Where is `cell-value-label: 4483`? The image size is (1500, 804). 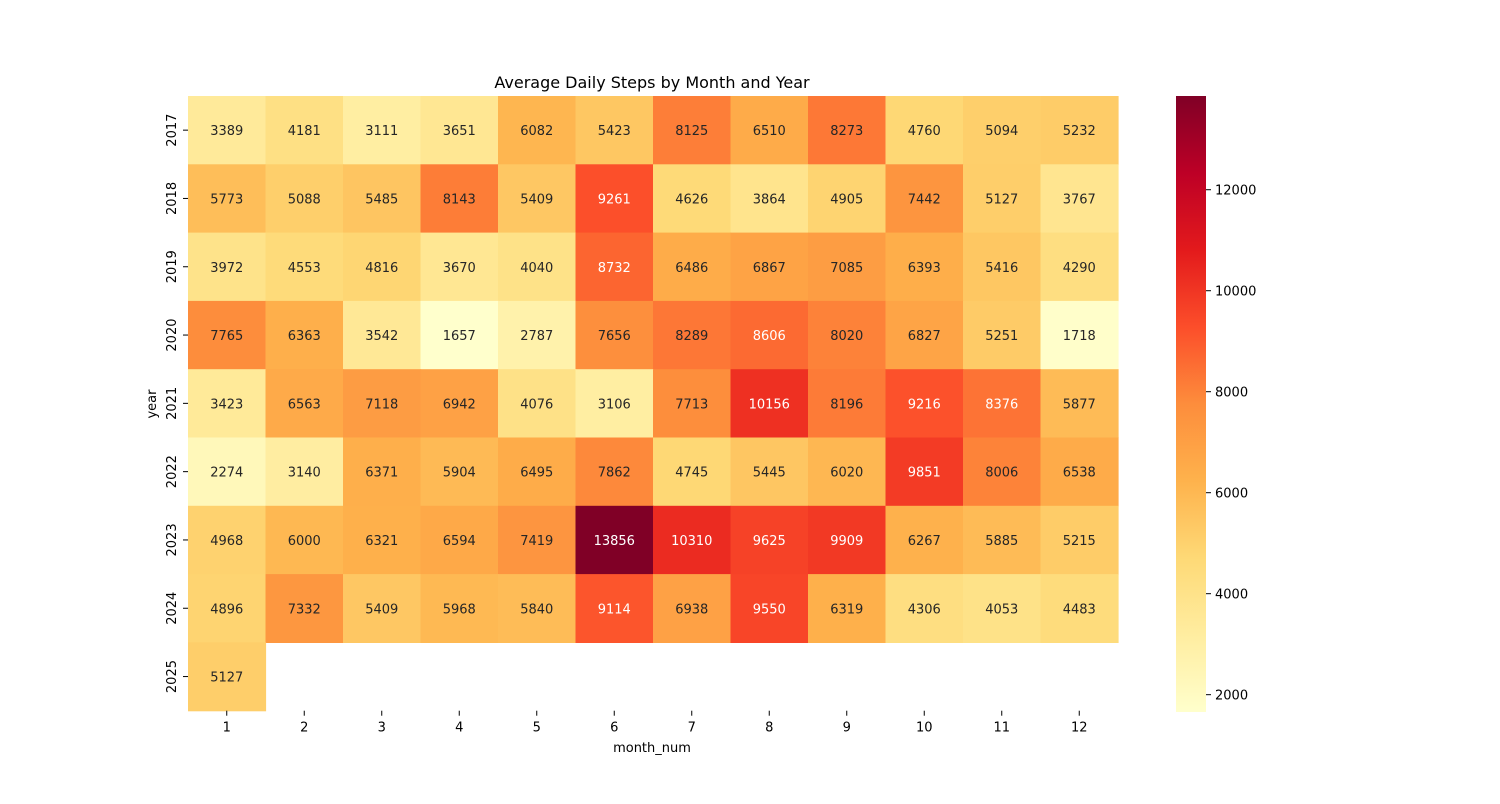 cell-value-label: 4483 is located at coordinates (1079, 609).